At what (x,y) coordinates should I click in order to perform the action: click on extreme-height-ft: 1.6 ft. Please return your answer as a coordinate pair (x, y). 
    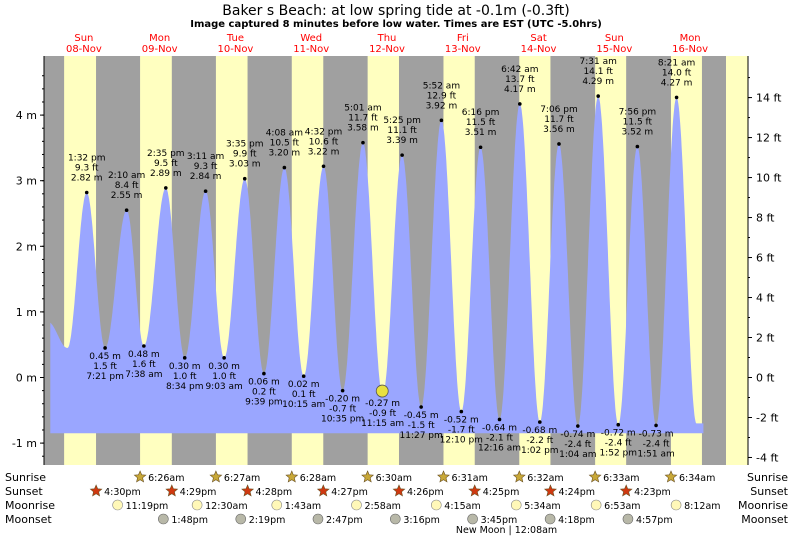
    Looking at the image, I should click on (144, 365).